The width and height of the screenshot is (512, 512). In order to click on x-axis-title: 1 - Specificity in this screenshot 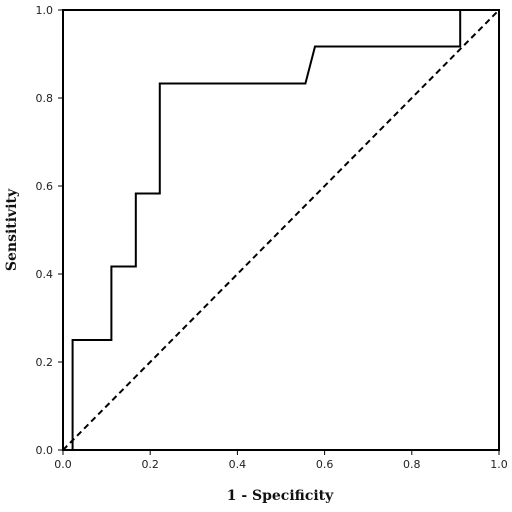, I will do `click(280, 496)`.